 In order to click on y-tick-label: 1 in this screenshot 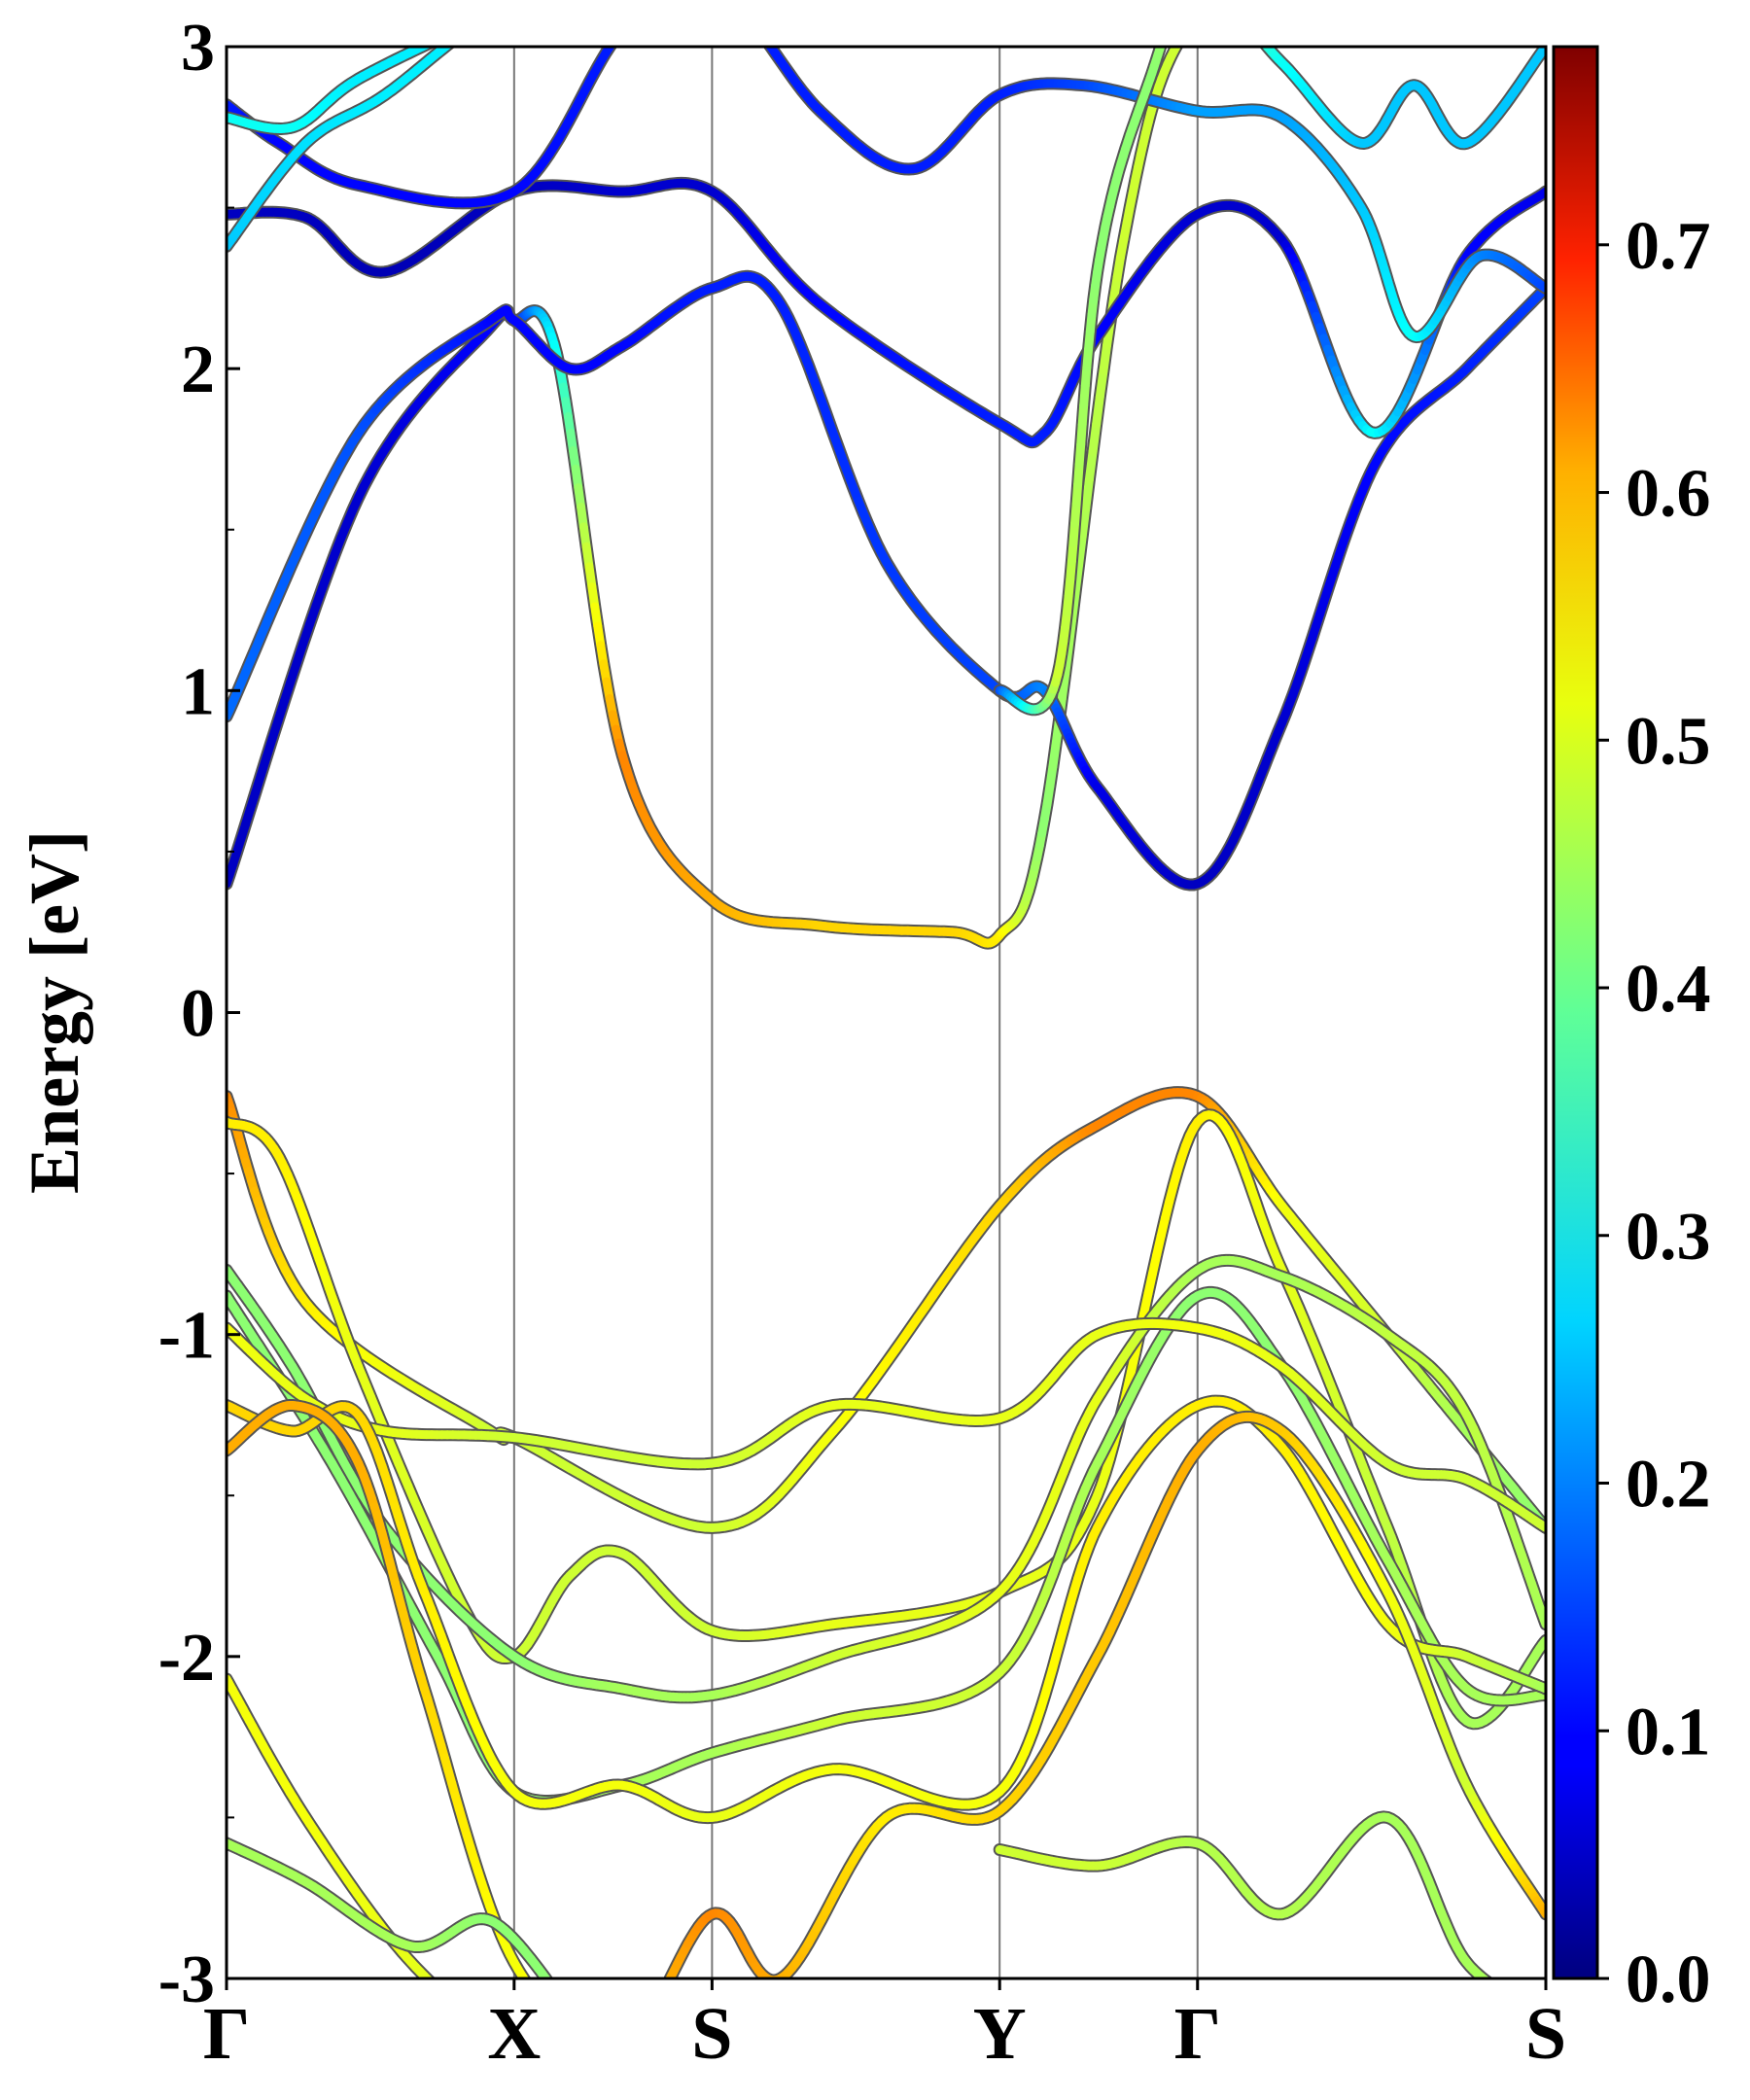, I will do `click(198, 691)`.